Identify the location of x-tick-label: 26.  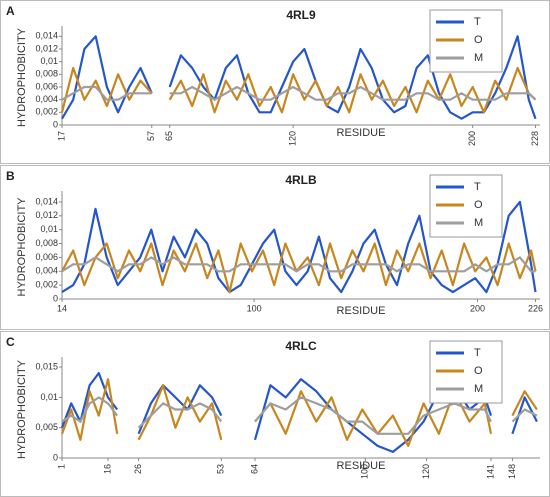
(138, 469).